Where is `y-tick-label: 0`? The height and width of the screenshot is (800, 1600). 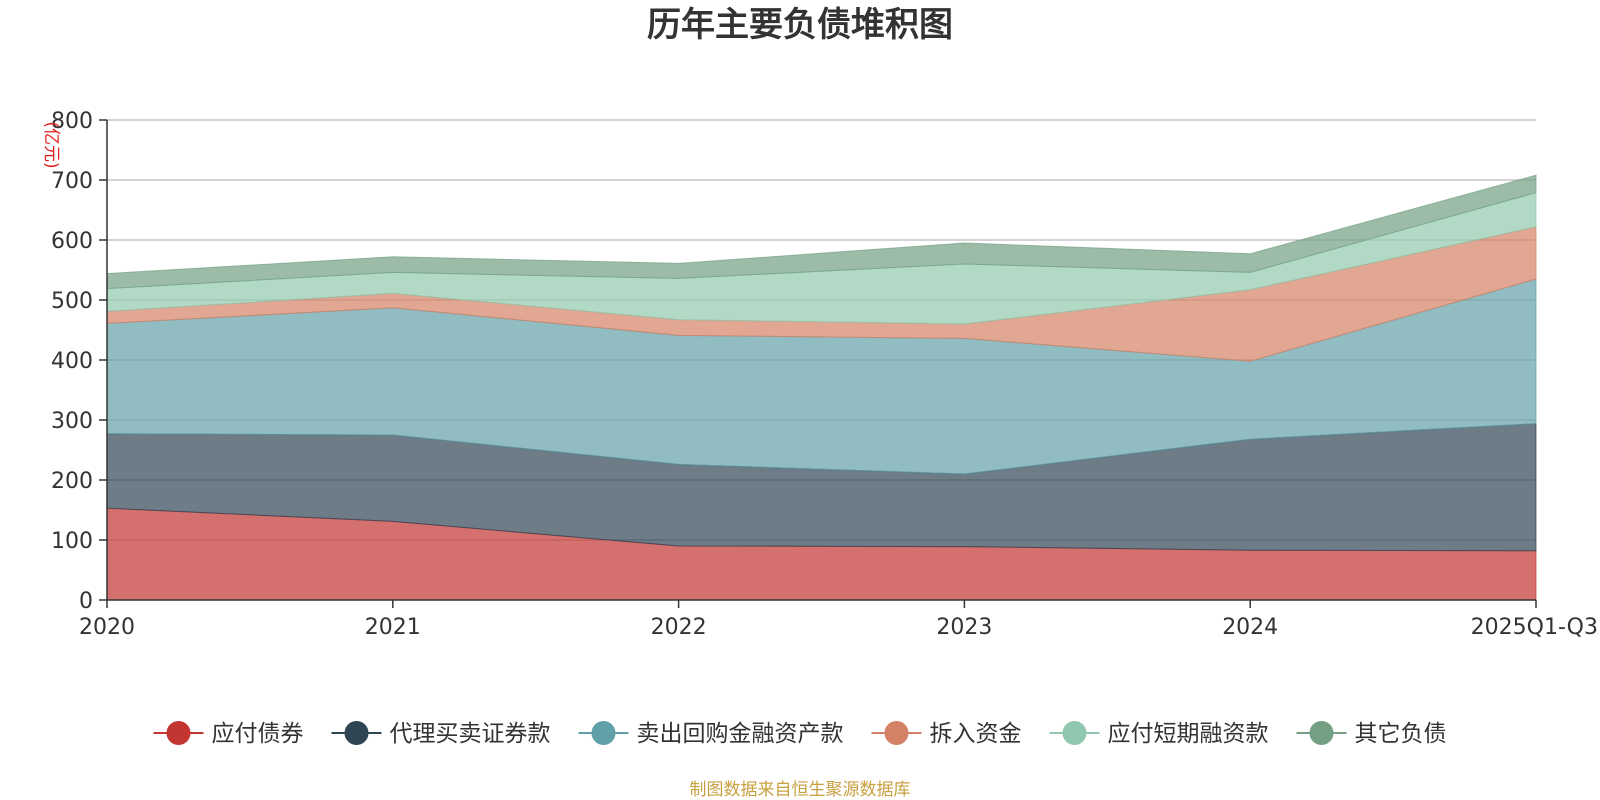
y-tick-label: 0 is located at coordinates (86, 601).